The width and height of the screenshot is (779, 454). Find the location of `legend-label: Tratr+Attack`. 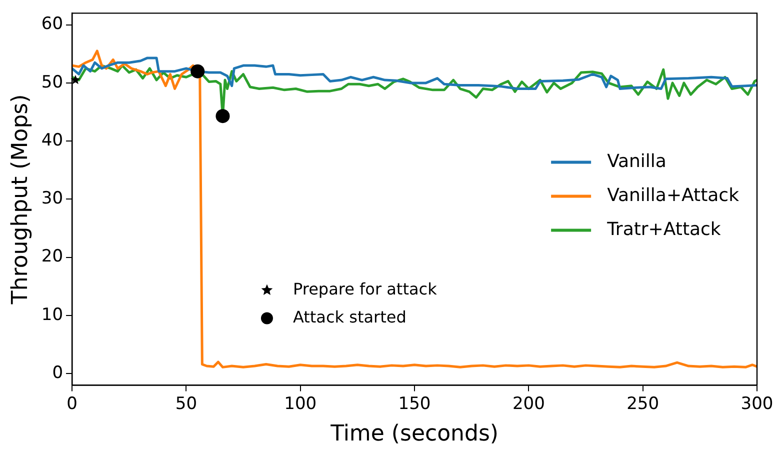

legend-label: Tratr+Attack is located at coordinates (664, 229).